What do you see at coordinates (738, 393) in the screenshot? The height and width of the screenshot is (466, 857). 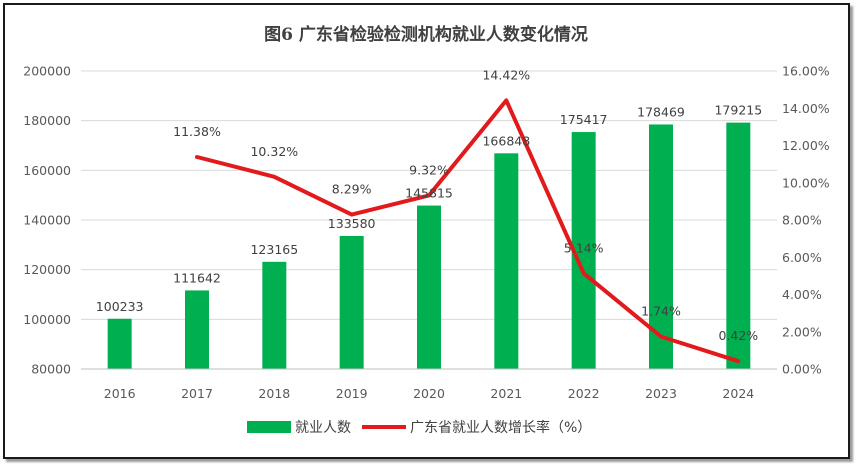 I see `x-axis-tick-label: 2024` at bounding box center [738, 393].